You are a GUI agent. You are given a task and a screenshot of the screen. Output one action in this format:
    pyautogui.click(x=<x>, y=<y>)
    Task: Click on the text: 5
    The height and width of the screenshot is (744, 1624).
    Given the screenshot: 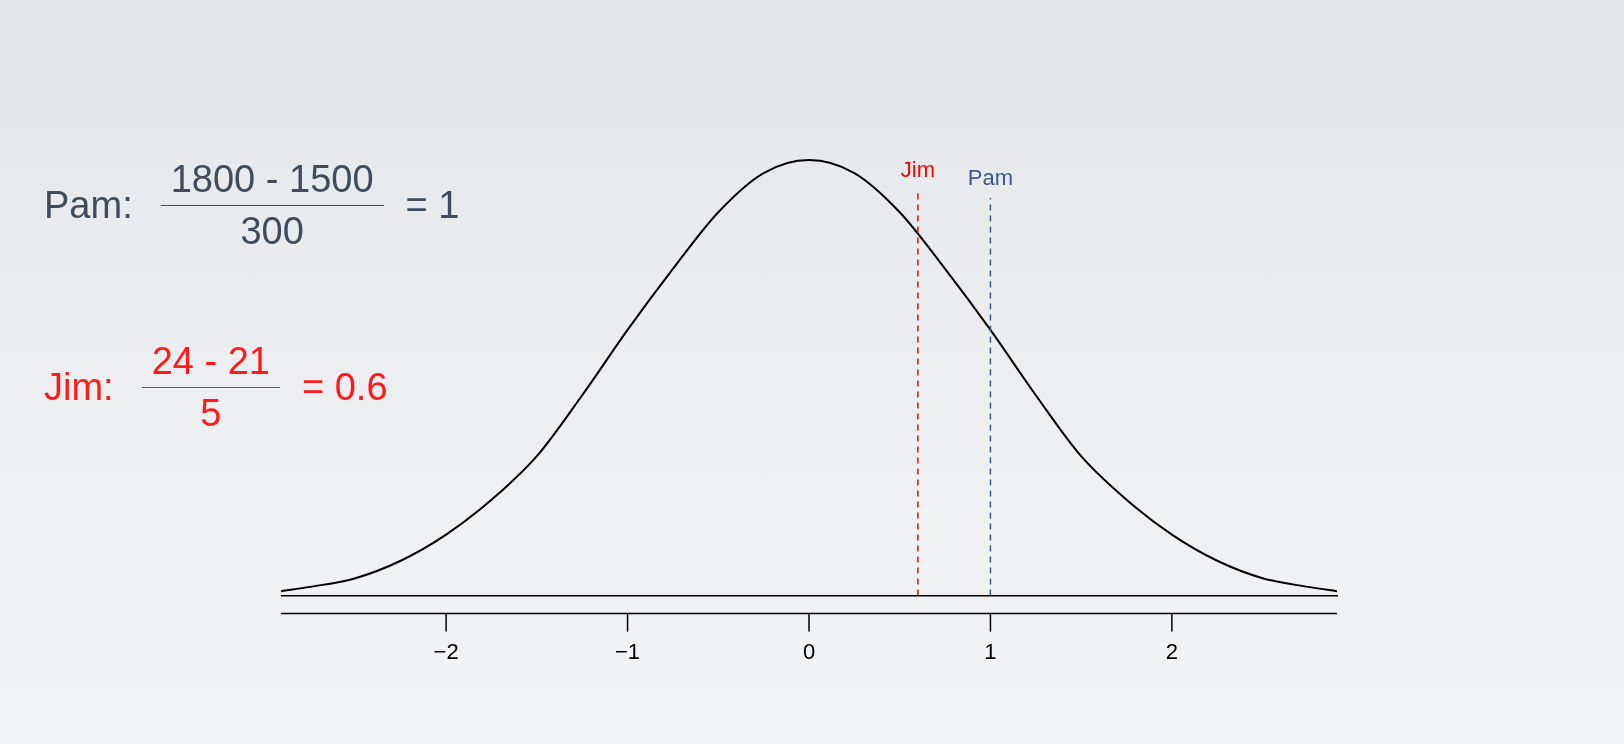 What is the action you would take?
    pyautogui.click(x=211, y=413)
    